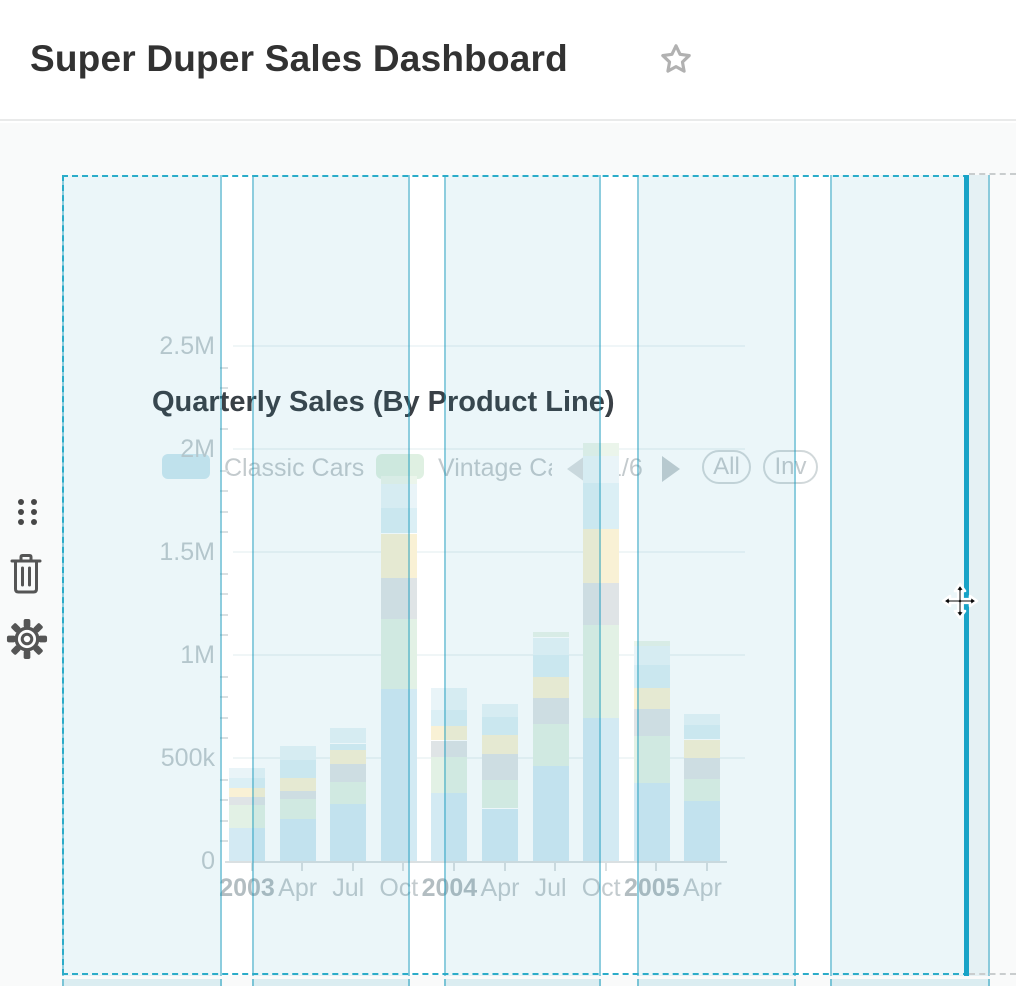  Describe the element at coordinates (489, 346) in the screenshot. I see `gridline` at that location.